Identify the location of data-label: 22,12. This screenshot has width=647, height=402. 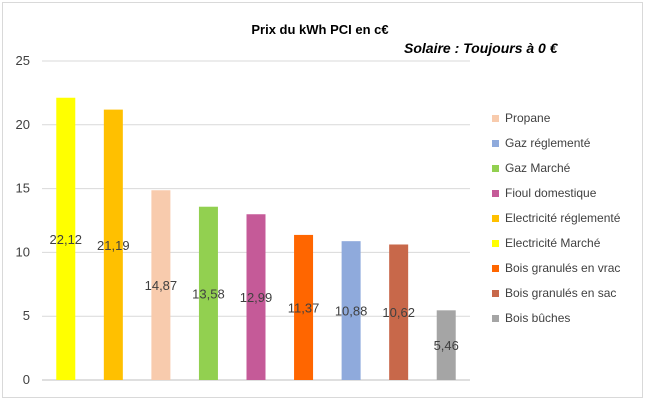
(66, 239).